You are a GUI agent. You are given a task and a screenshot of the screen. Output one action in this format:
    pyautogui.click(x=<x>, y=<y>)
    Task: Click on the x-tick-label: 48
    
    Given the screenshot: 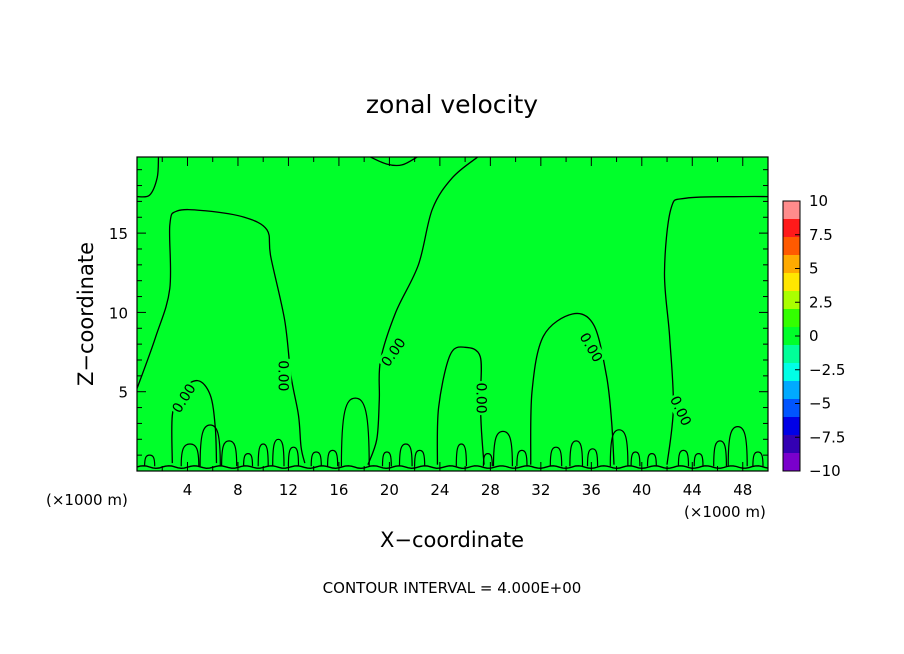 What is the action you would take?
    pyautogui.click(x=742, y=490)
    